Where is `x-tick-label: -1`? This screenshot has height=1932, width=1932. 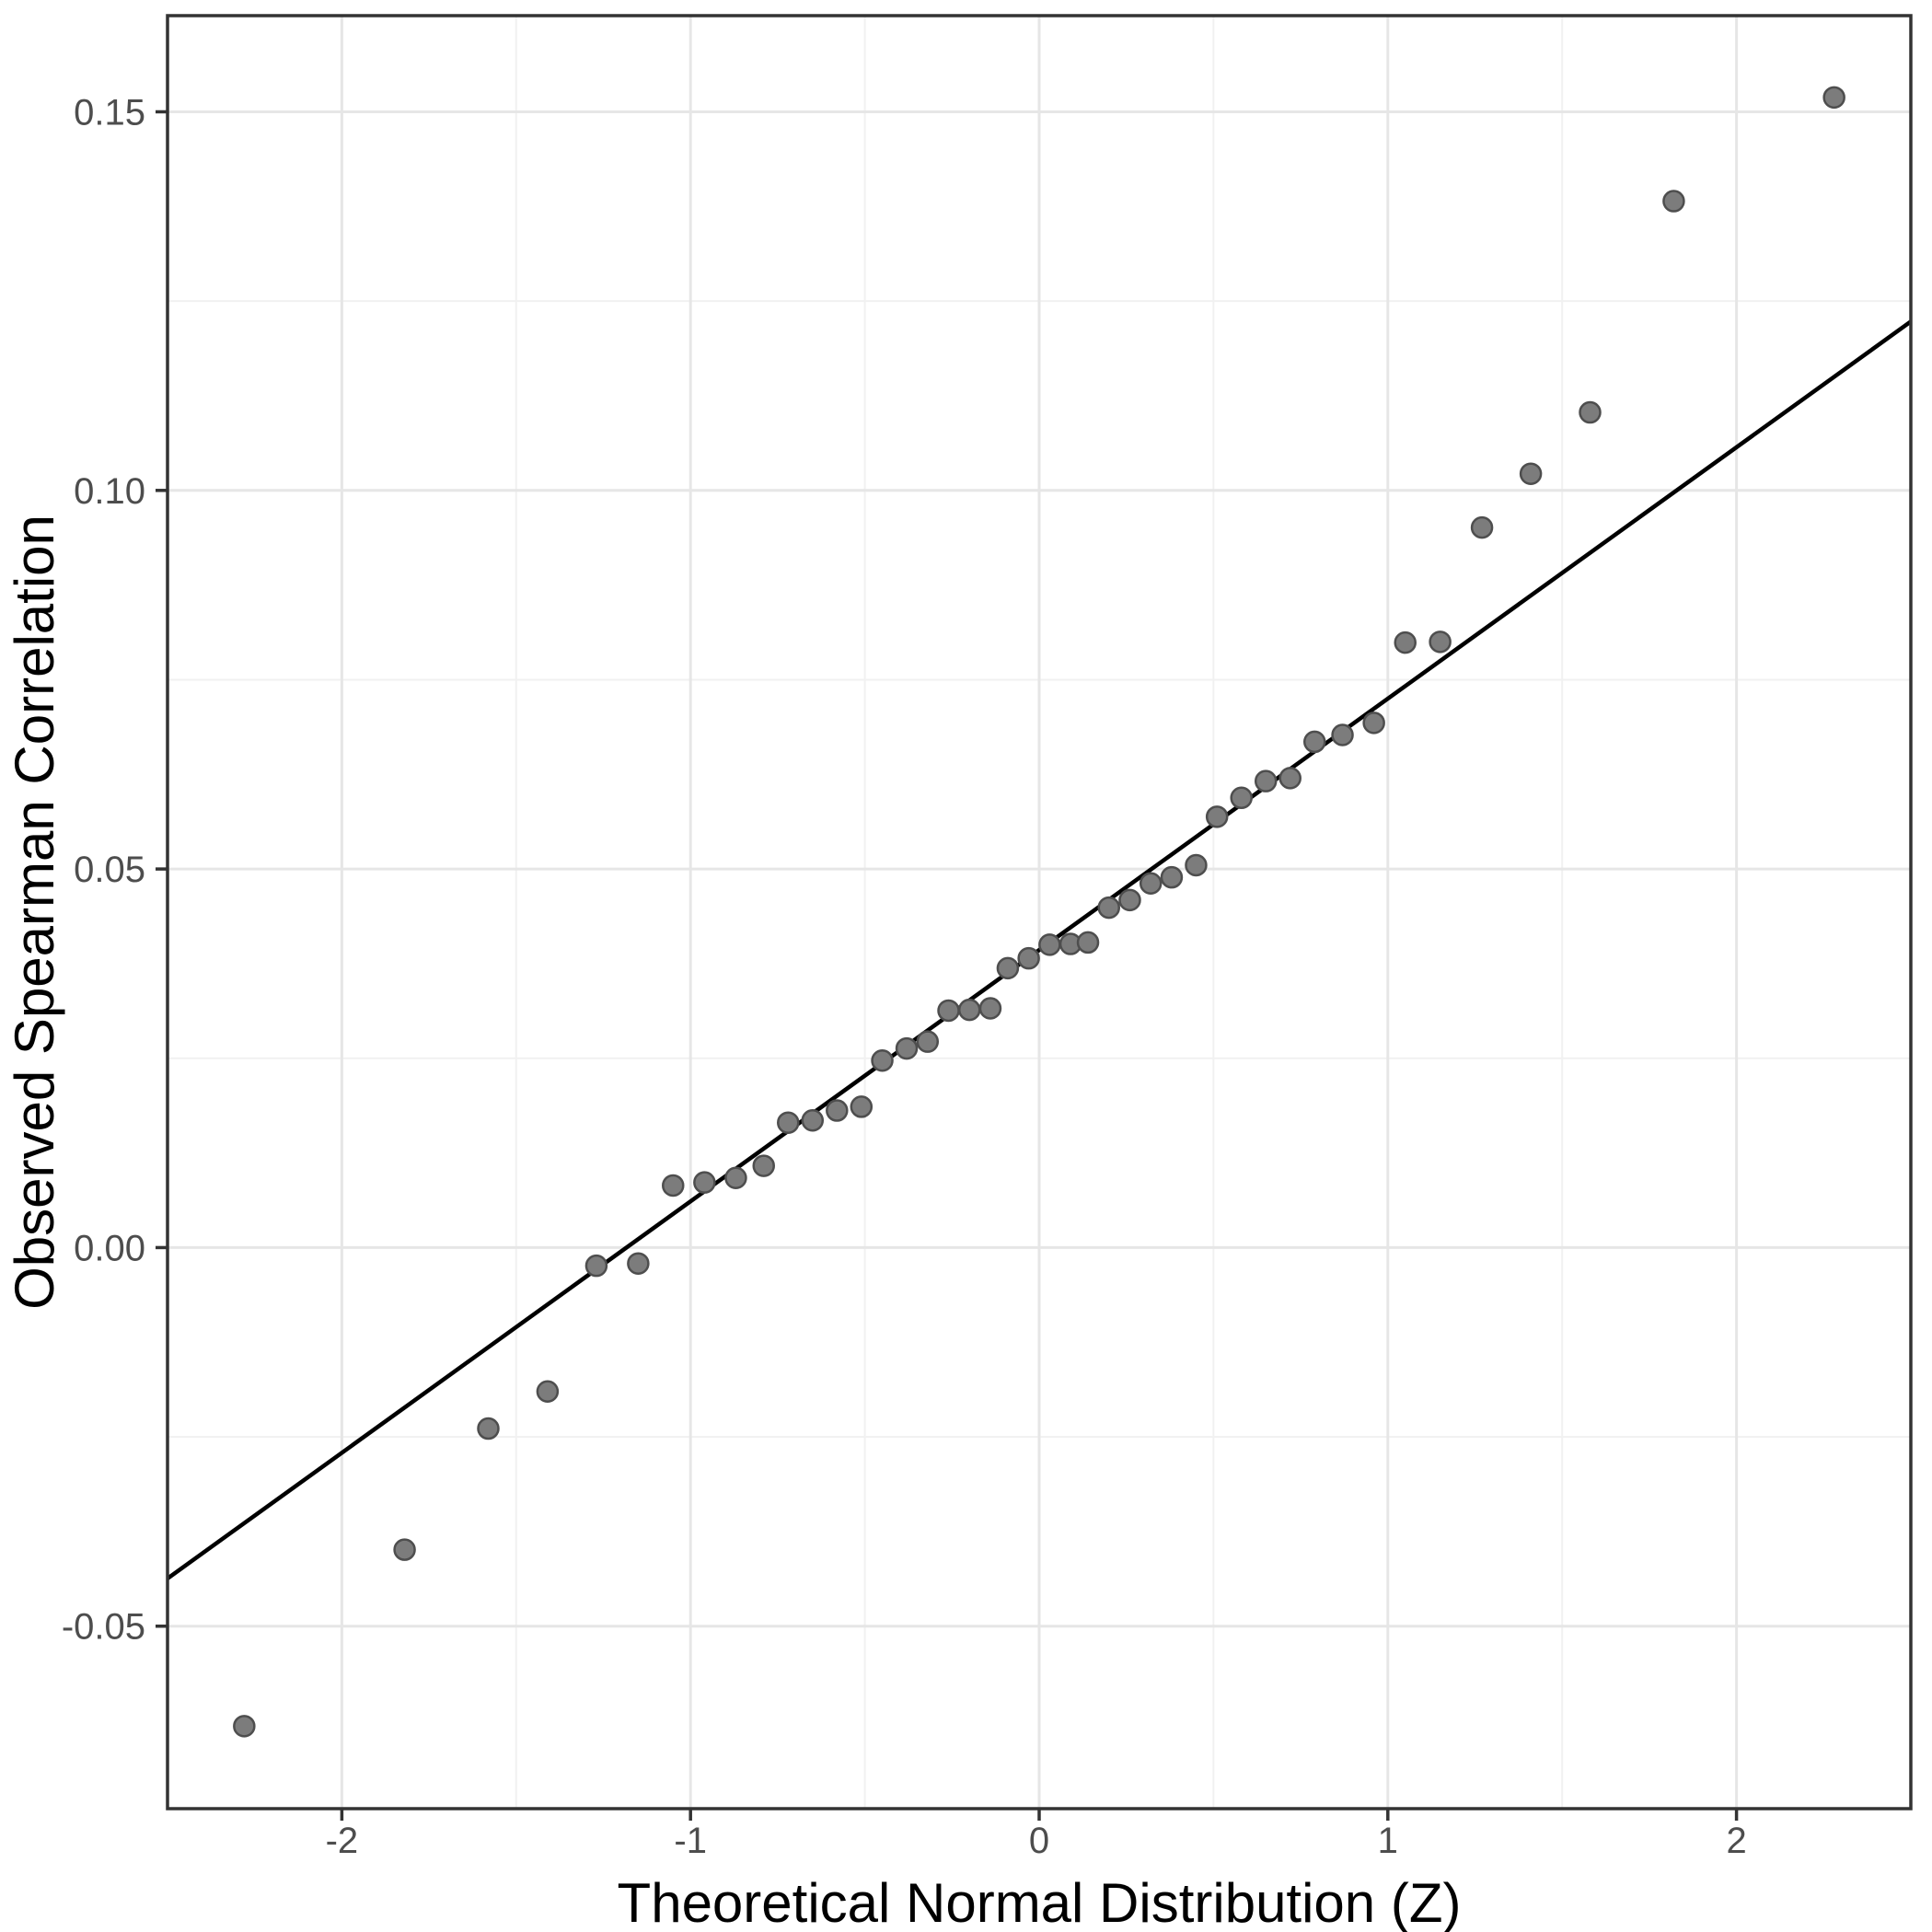
x-tick-label: -1 is located at coordinates (691, 1841).